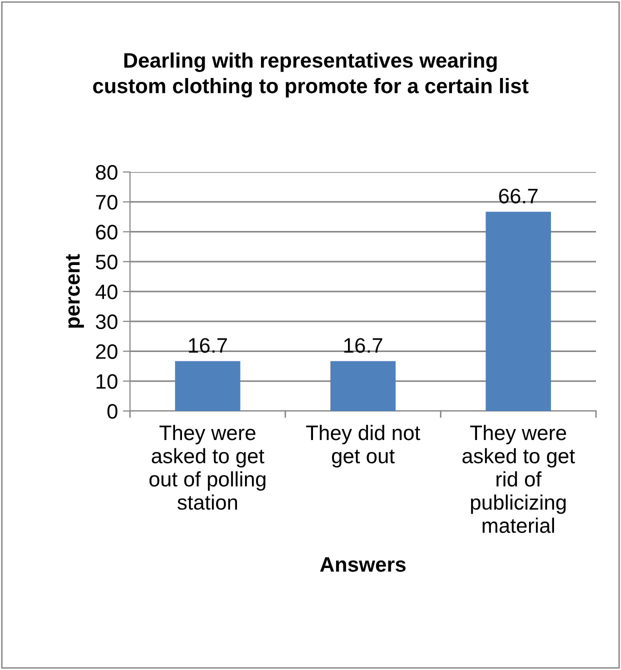 The image size is (621, 670). I want to click on x-tick-label: They did not get out, so click(363, 446).